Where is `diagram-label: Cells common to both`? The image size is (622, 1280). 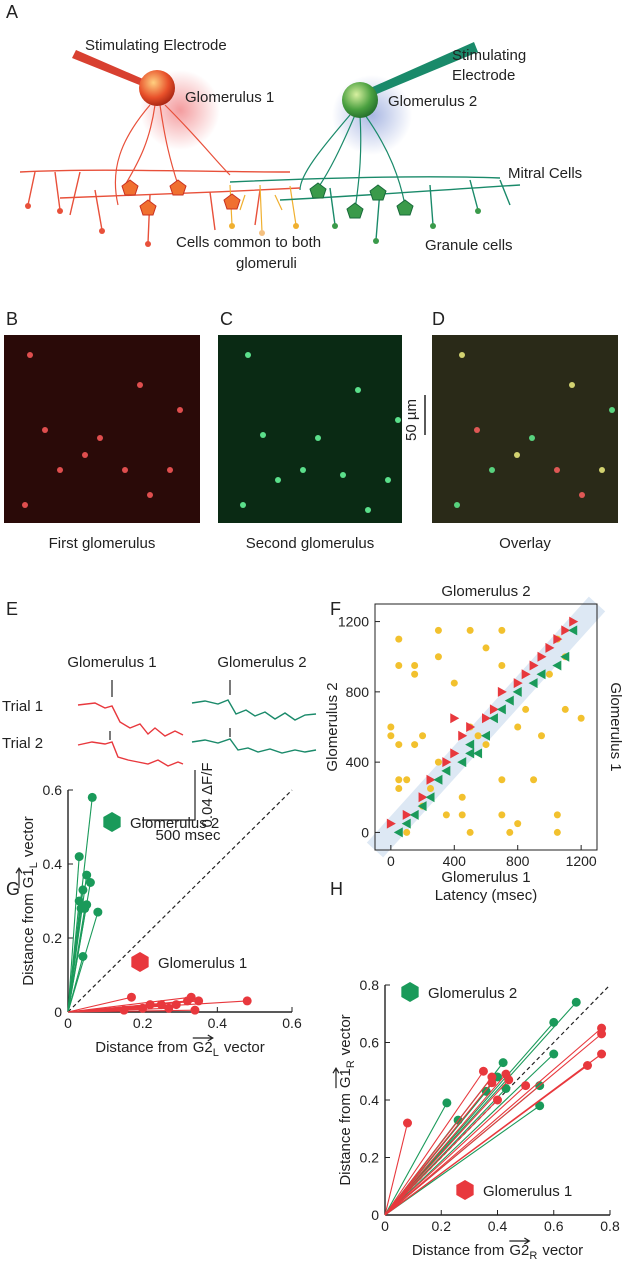 diagram-label: Cells common to both is located at coordinates (248, 242).